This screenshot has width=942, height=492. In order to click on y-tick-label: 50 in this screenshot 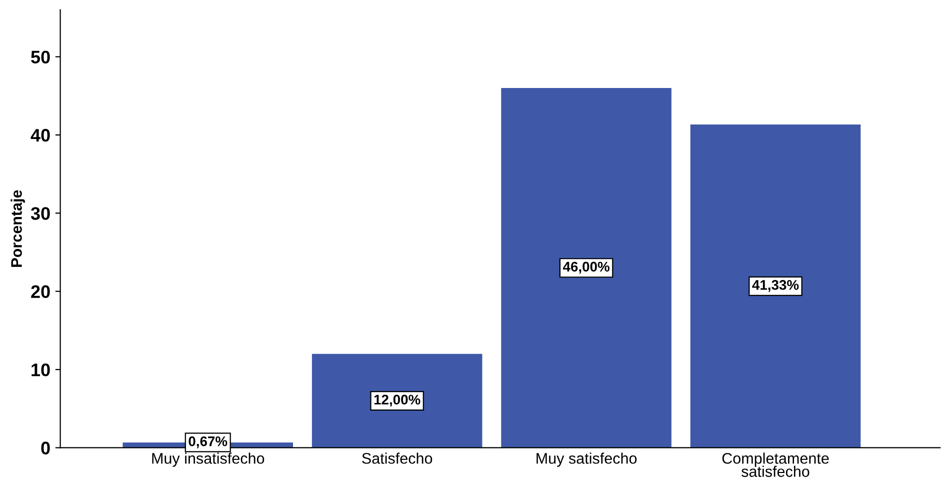, I will do `click(40, 57)`.